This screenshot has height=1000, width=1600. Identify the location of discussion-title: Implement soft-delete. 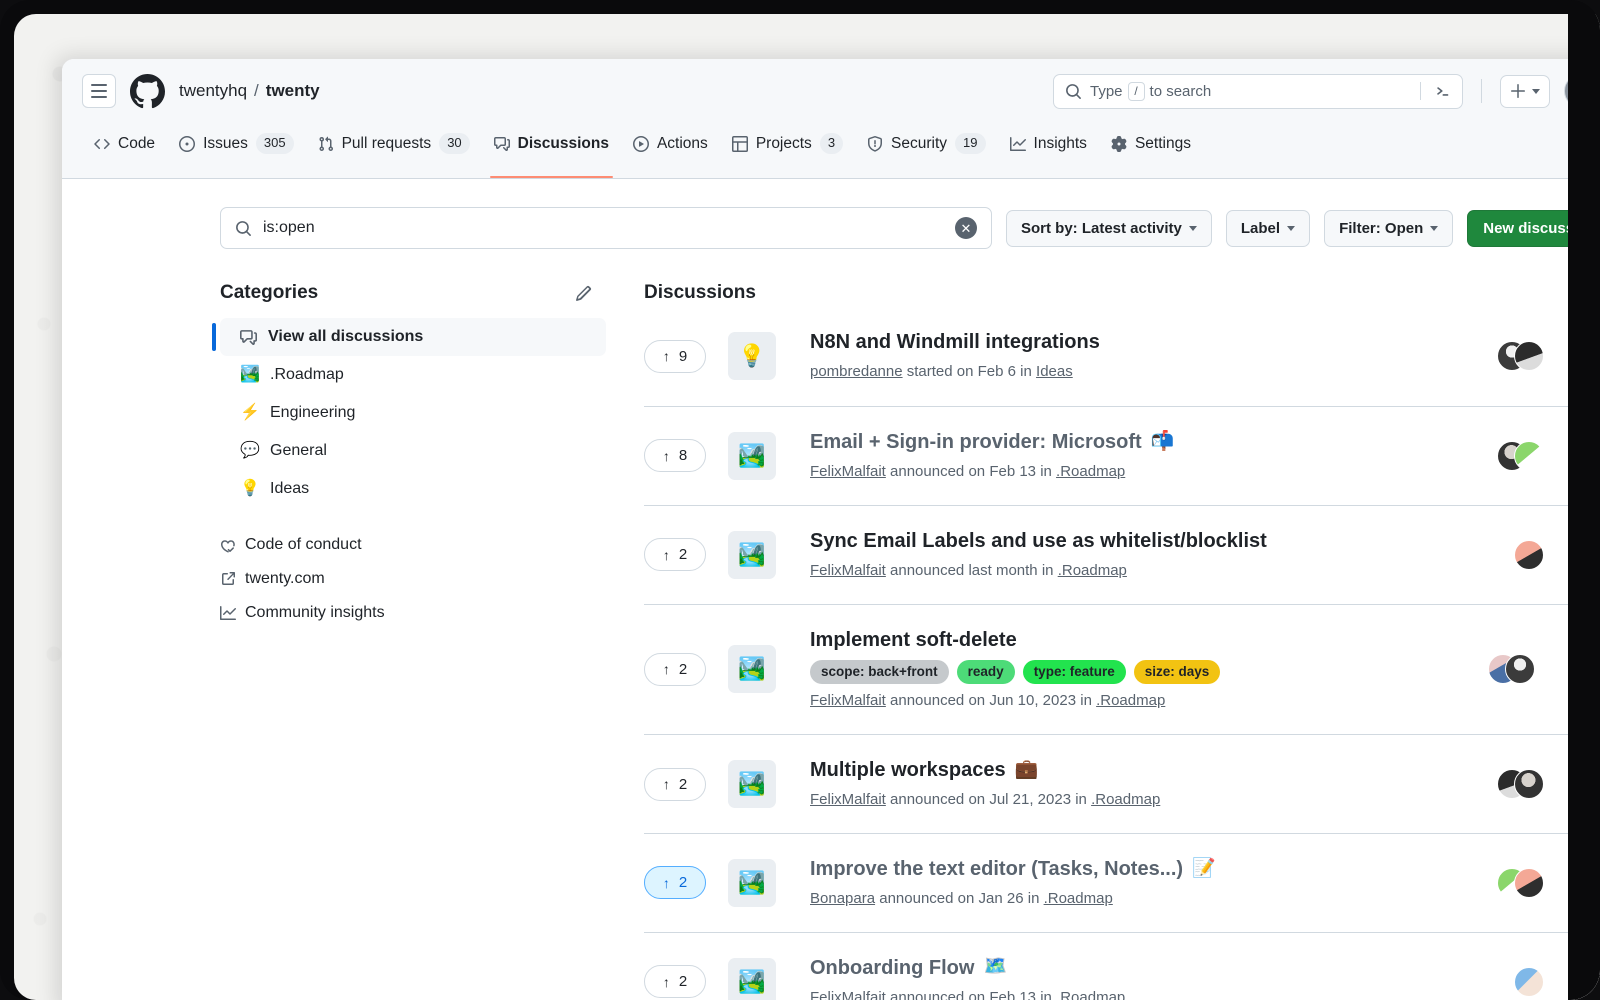
(1140, 640).